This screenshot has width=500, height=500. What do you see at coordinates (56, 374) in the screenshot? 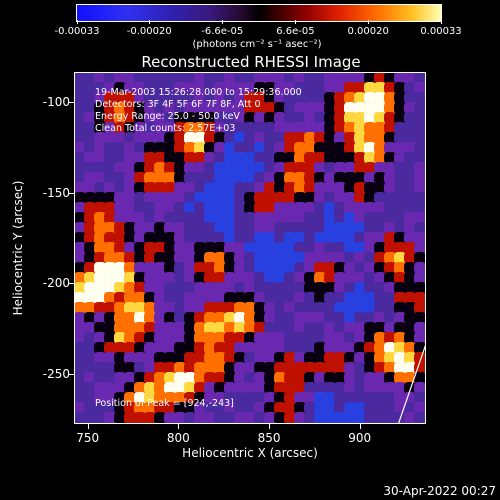
I see `y-tick-label: -250` at bounding box center [56, 374].